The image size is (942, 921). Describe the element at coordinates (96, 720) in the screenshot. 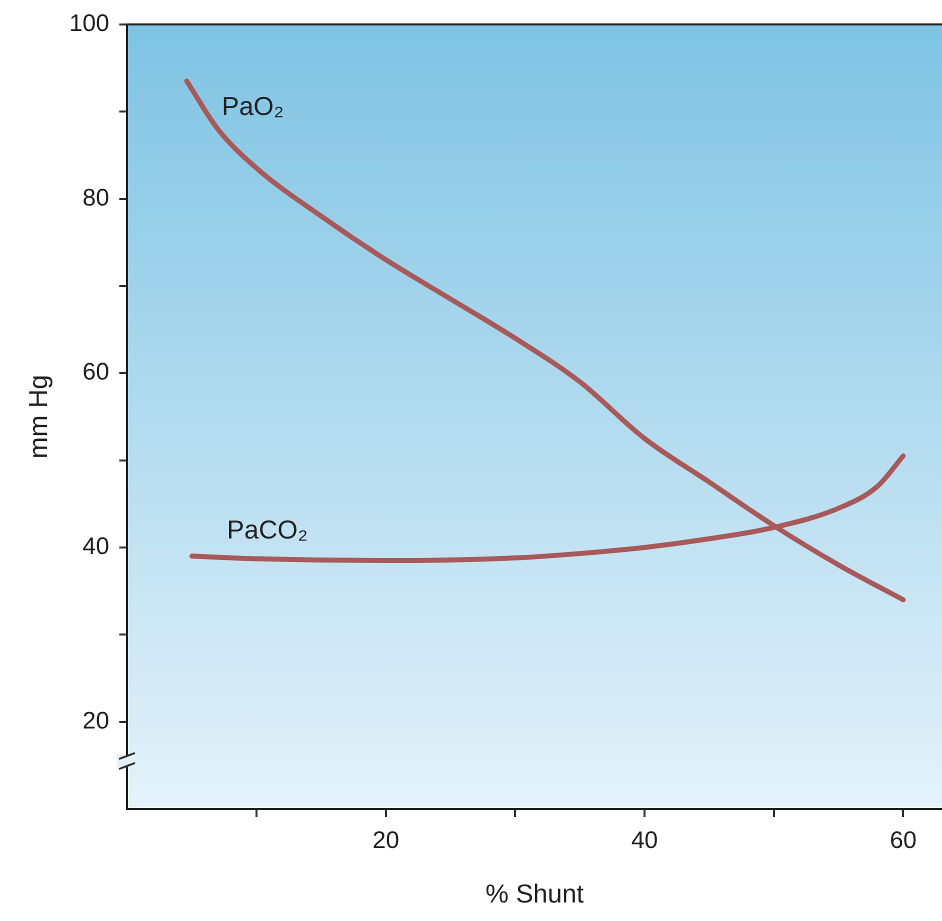

I see `y-tick-label: 20` at that location.